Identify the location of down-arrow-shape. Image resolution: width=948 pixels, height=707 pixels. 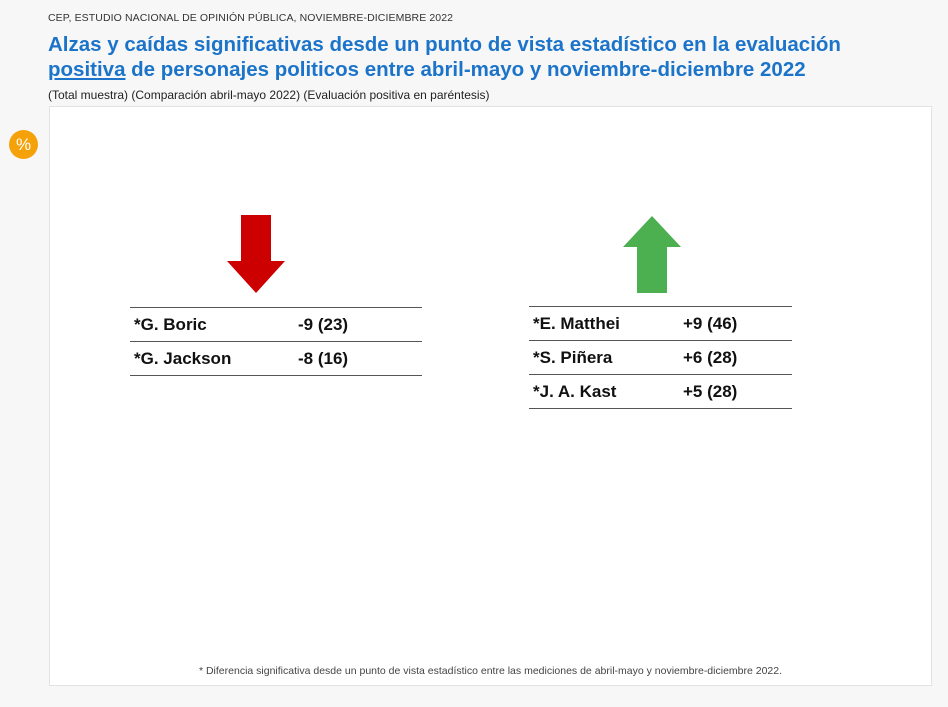
(256, 254).